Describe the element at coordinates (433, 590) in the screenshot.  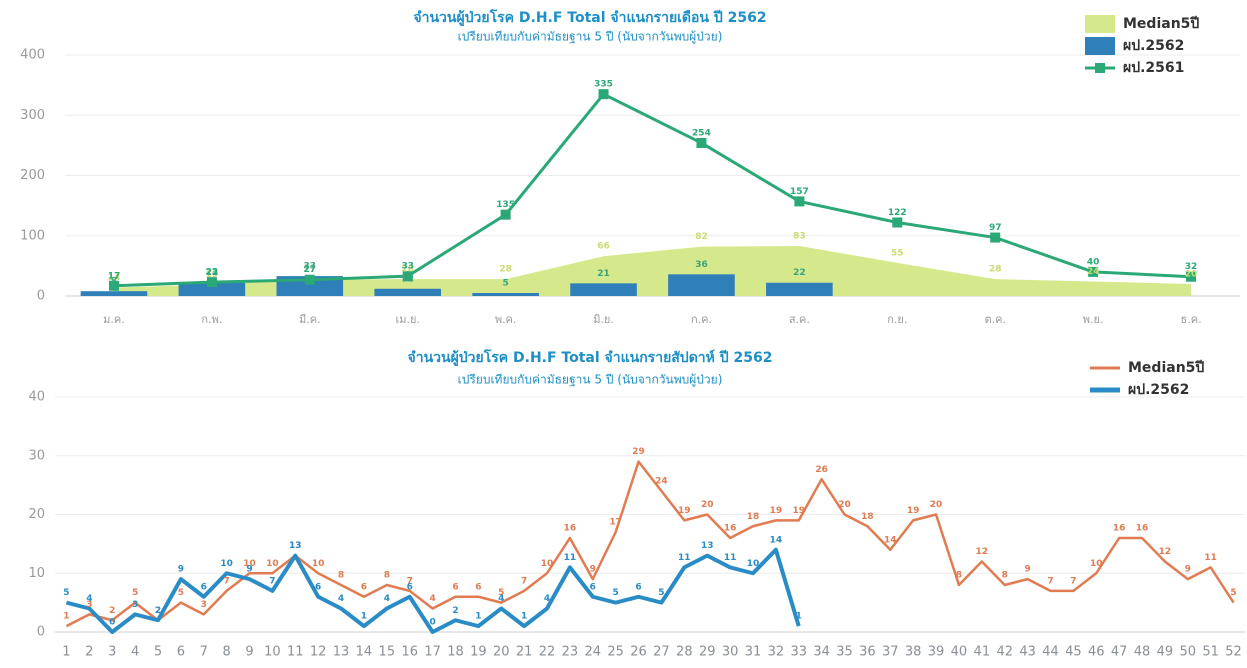
I see `line` at that location.